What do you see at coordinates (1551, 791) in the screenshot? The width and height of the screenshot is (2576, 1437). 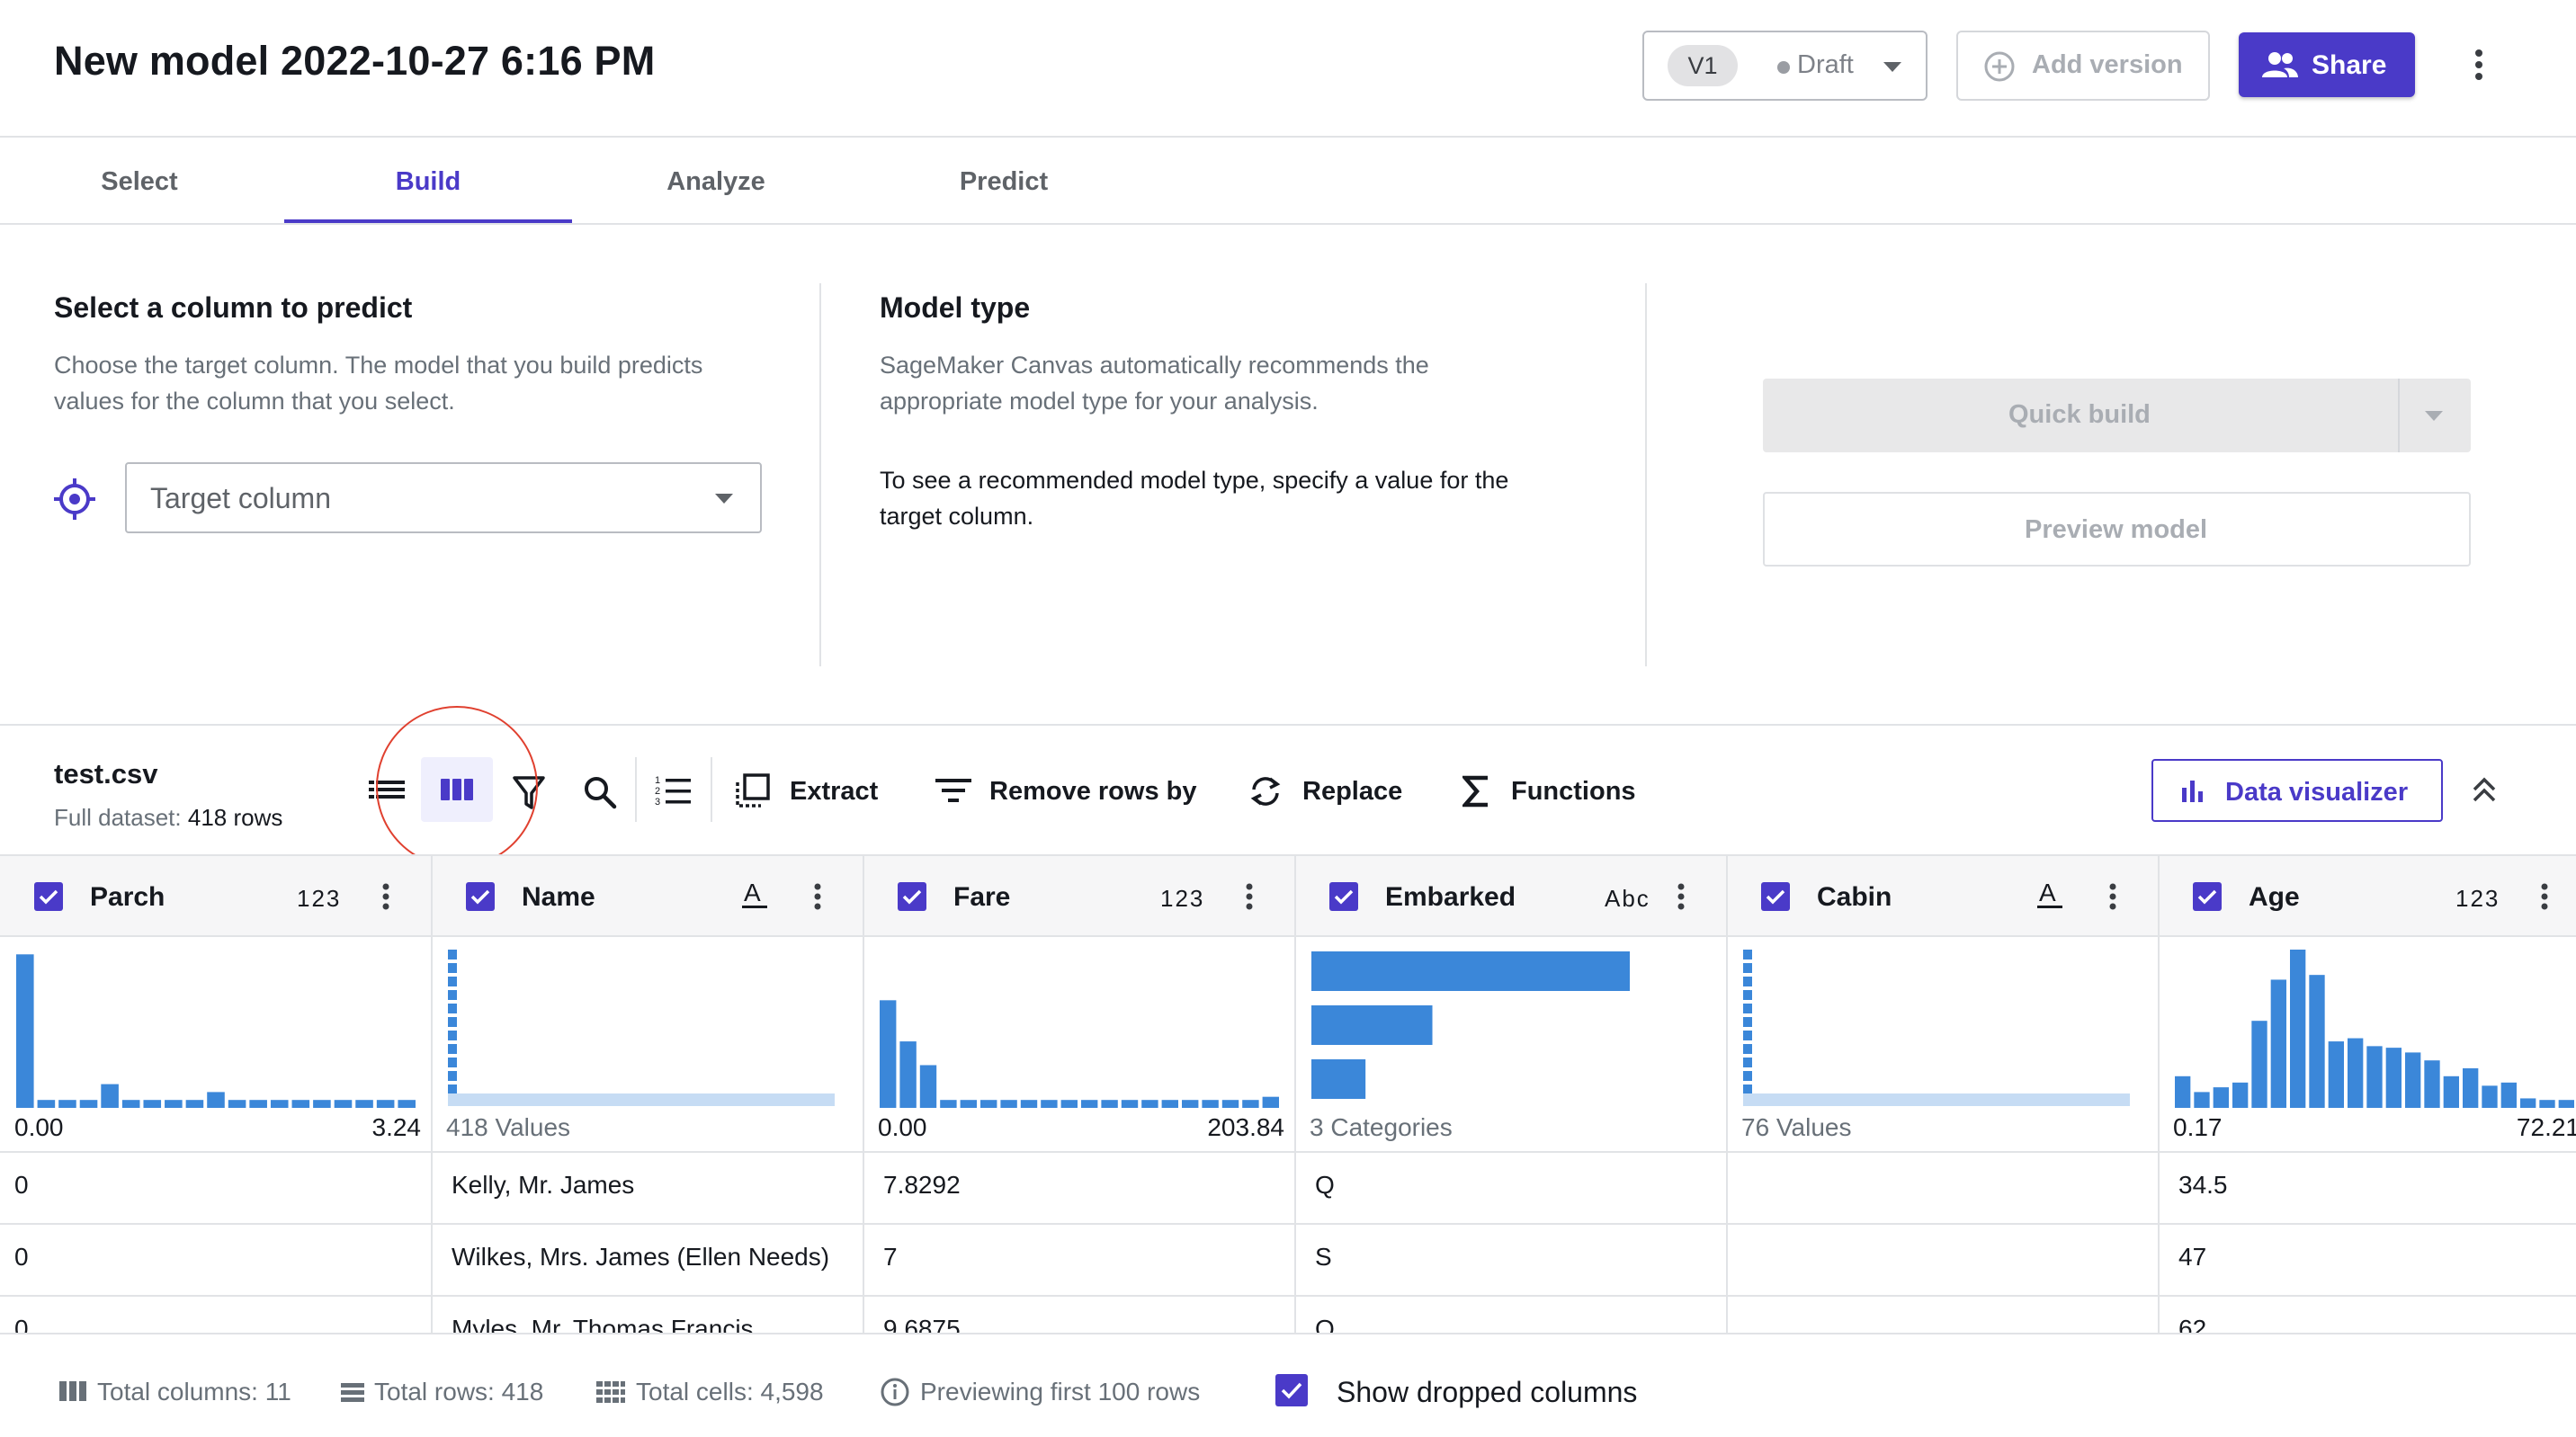 I see `functions-button: Functions` at bounding box center [1551, 791].